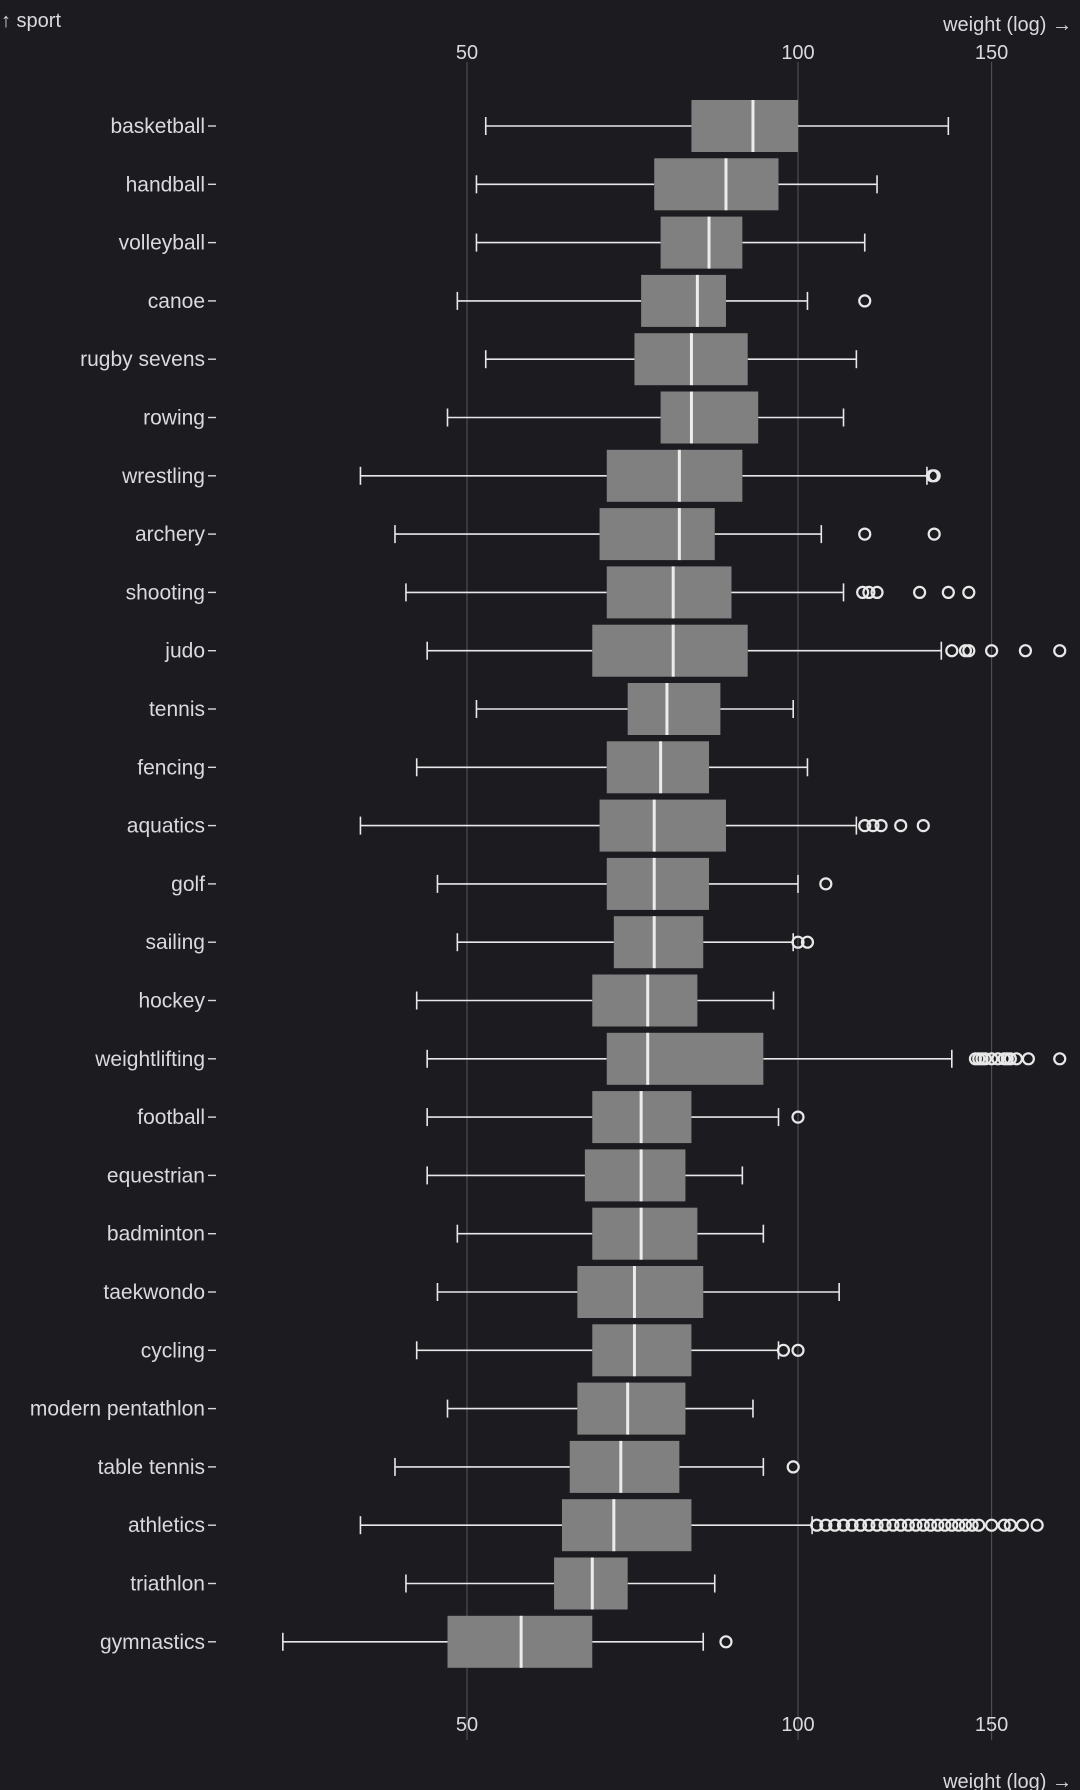 The width and height of the screenshot is (1080, 1790). Describe the element at coordinates (645, 1000) in the screenshot. I see `box-iqr-hockey` at that location.